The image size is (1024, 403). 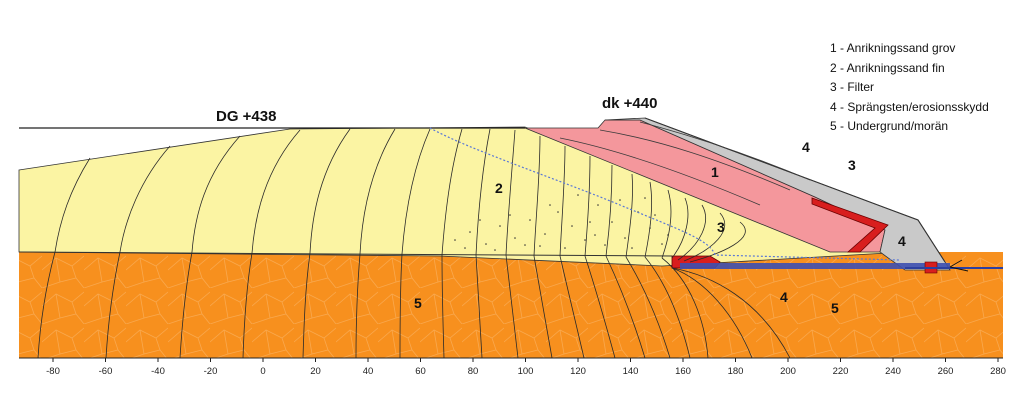 I want to click on axis-tick-label: 180, so click(x=736, y=371).